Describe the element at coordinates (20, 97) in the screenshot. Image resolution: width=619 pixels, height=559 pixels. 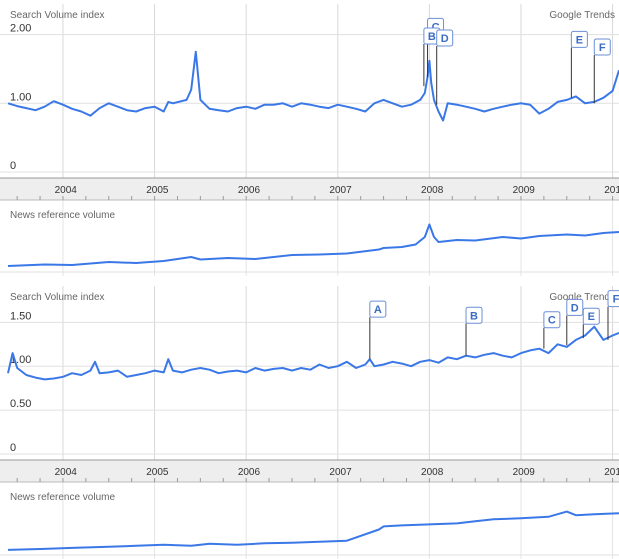
I see `y-tick-label: 1.00` at that location.